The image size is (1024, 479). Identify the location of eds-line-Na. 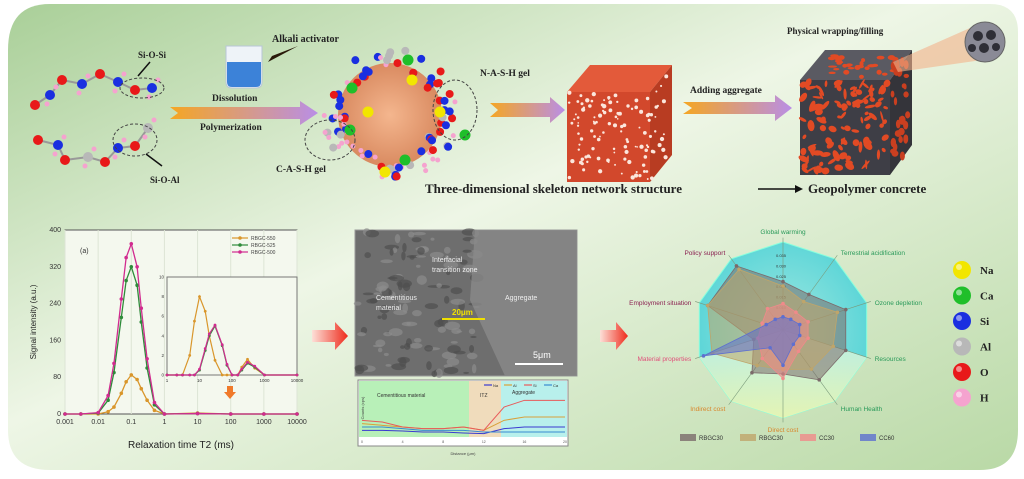
(463, 430).